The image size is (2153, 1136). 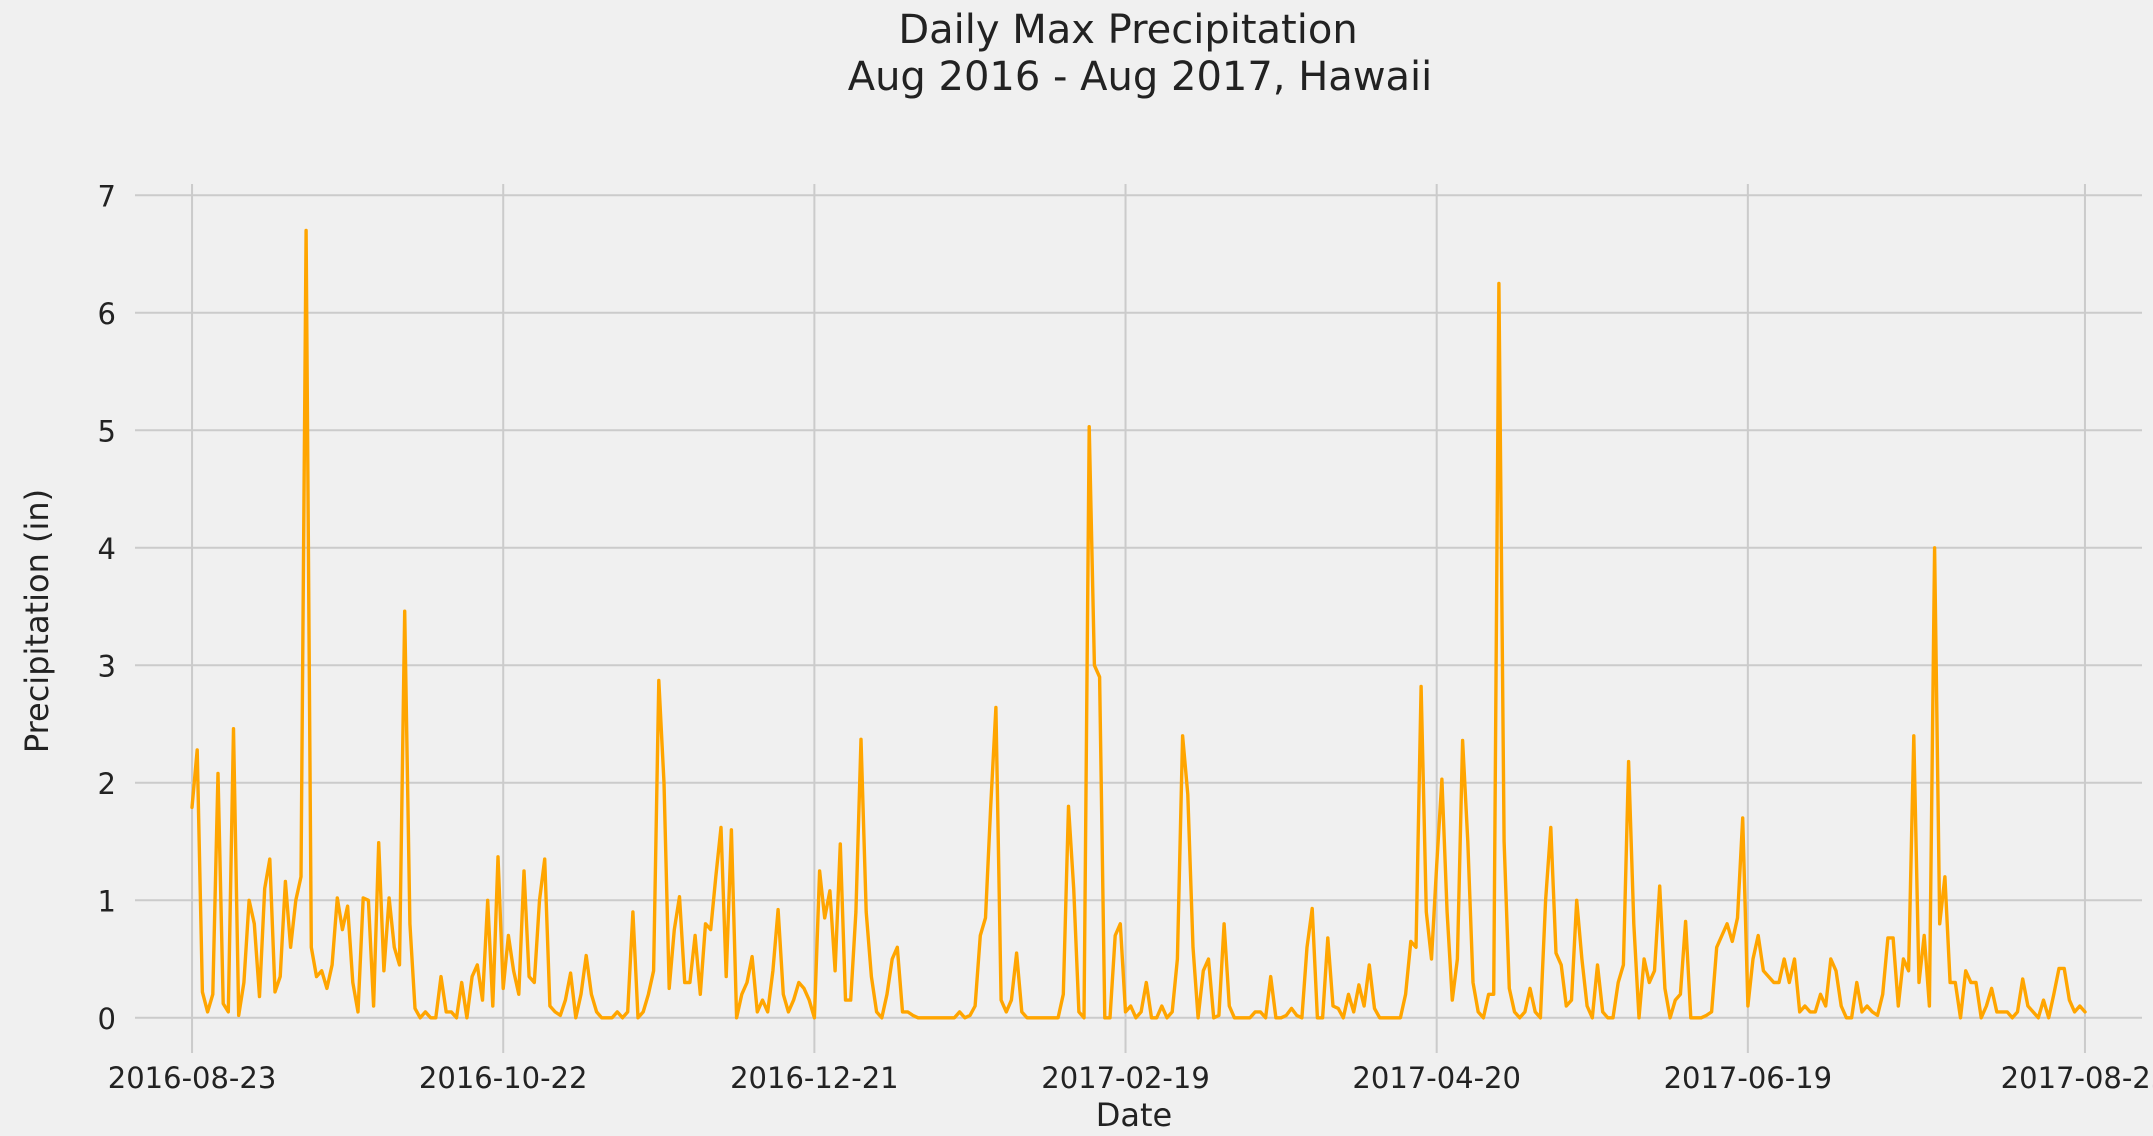 What do you see at coordinates (814, 1078) in the screenshot?
I see `x-tick-label: 2016-12-21` at bounding box center [814, 1078].